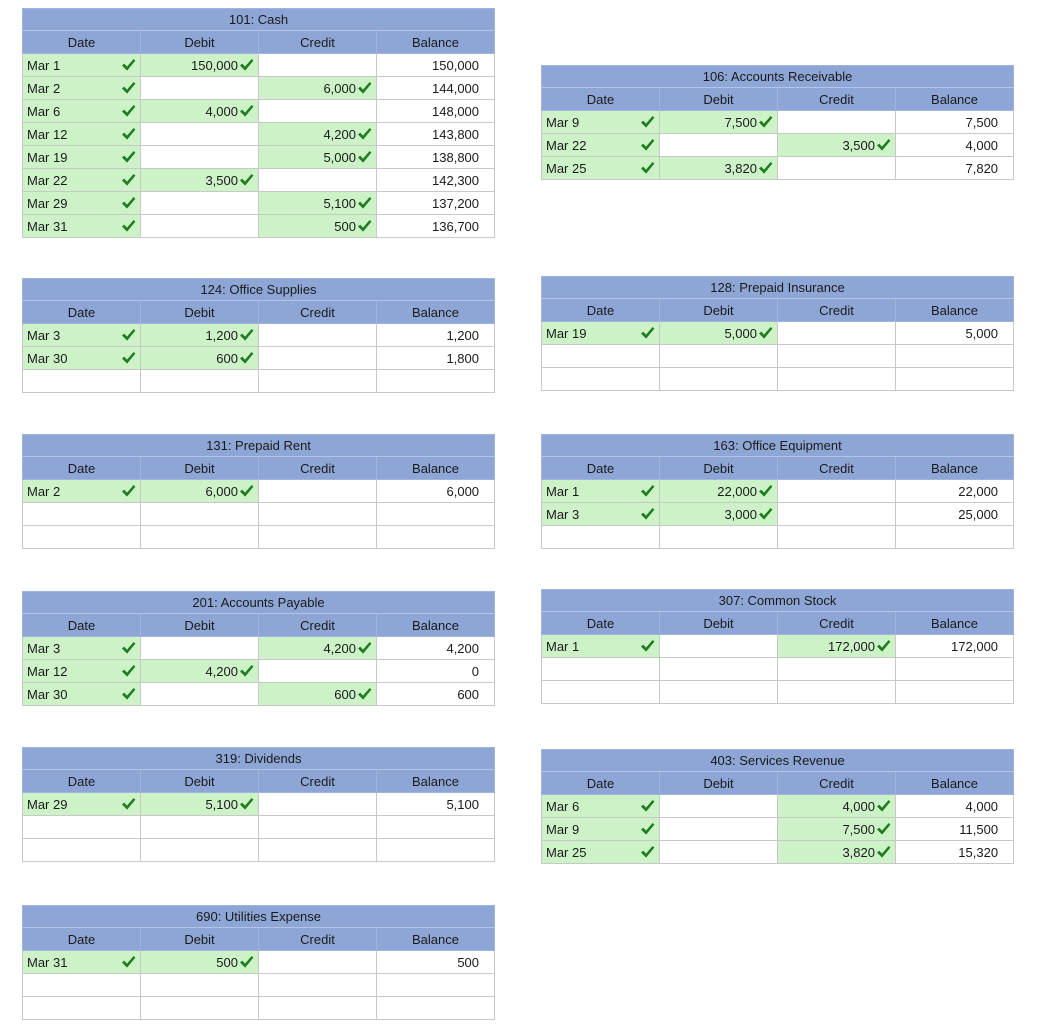 Image resolution: width=1042 pixels, height=1032 pixels. Describe the element at coordinates (836, 806) in the screenshot. I see `credit-cell: 4,000` at that location.